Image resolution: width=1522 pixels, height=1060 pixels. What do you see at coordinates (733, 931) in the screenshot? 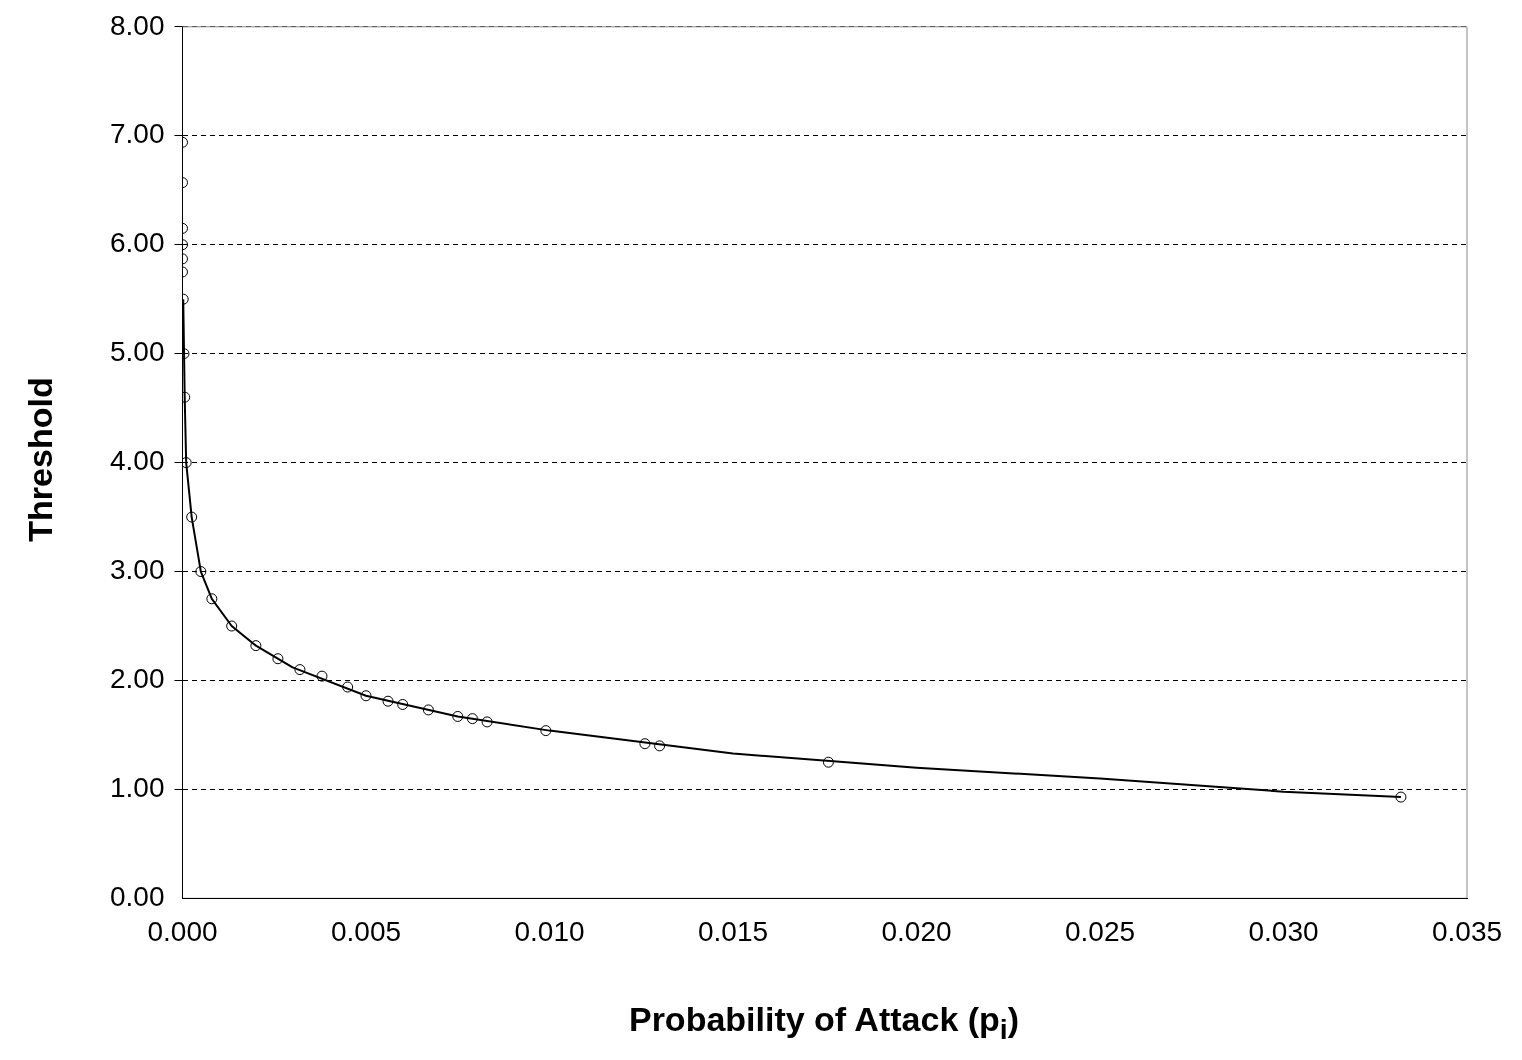
I see `x-tick-label: 0.015` at bounding box center [733, 931].